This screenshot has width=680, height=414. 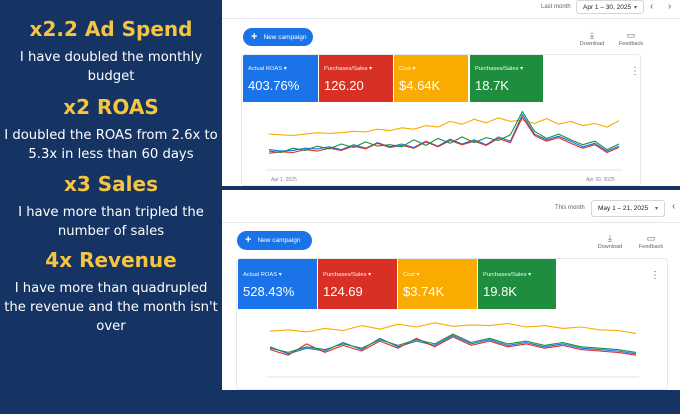 What do you see at coordinates (570, 208) in the screenshot?
I see `date-range-label: This month` at bounding box center [570, 208].